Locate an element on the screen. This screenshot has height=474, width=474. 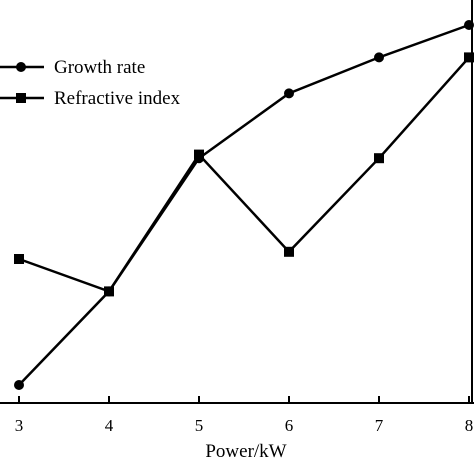
x-tick-label: 8 is located at coordinates (469, 425).